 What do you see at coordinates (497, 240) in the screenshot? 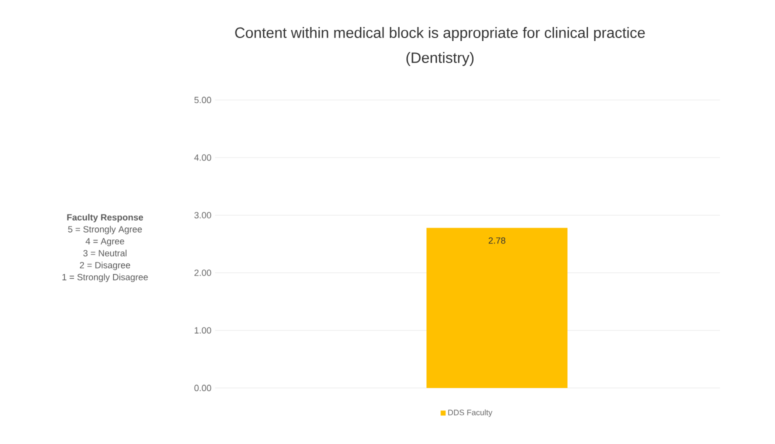
I see `data-label: 2.78` at bounding box center [497, 240].